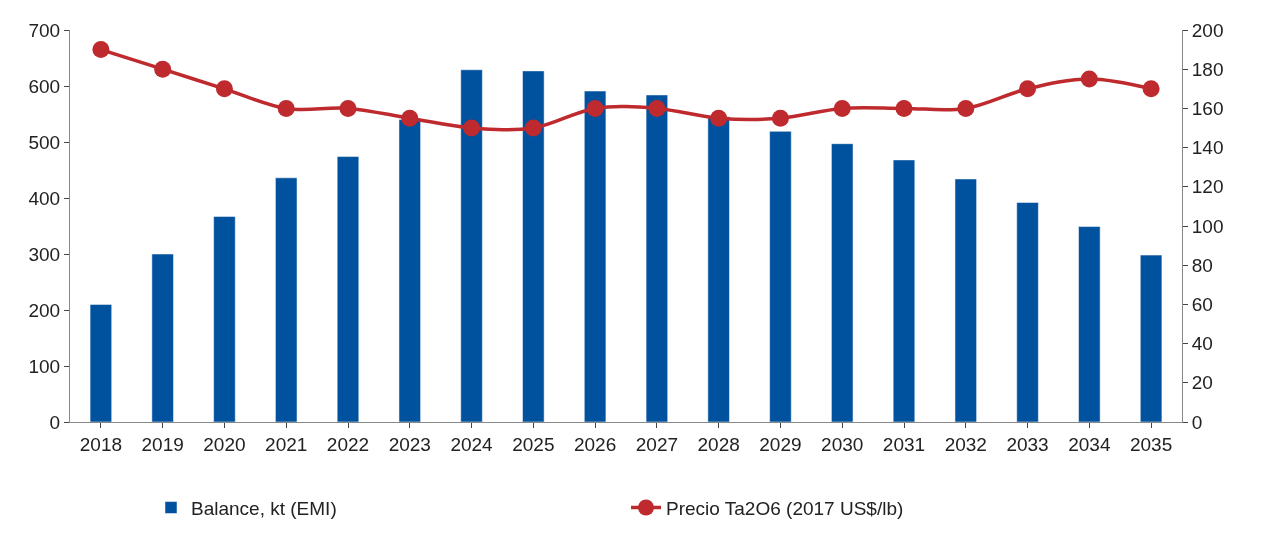 The image size is (1262, 539). Describe the element at coordinates (785, 508) in the screenshot. I see `legend-label: Precio Ta2O6 (2017 US$/lb)` at that location.